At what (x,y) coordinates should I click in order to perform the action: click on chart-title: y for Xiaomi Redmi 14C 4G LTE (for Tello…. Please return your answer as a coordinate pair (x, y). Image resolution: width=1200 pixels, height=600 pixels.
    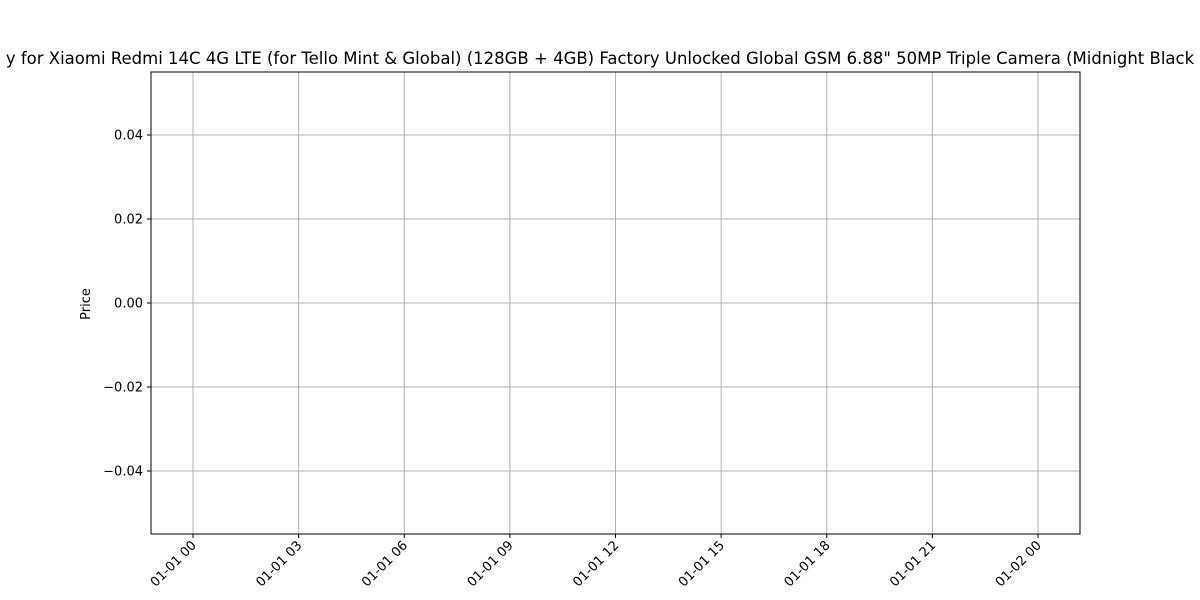
    Looking at the image, I should click on (600, 58).